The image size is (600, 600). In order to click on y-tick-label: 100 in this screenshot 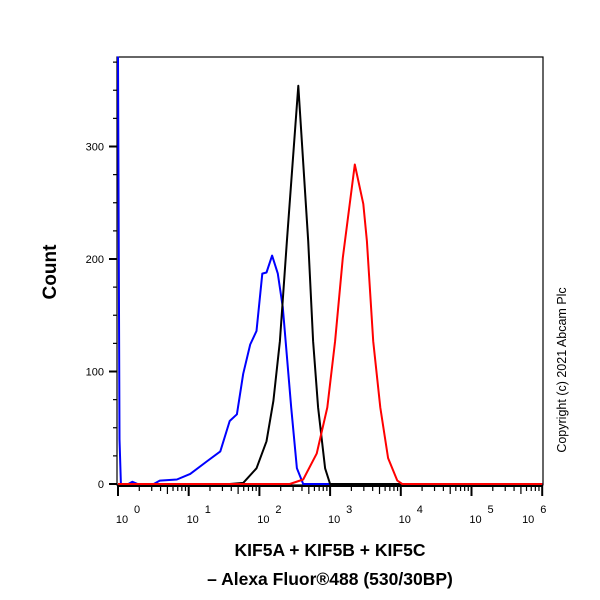, I will do `click(95, 373)`.